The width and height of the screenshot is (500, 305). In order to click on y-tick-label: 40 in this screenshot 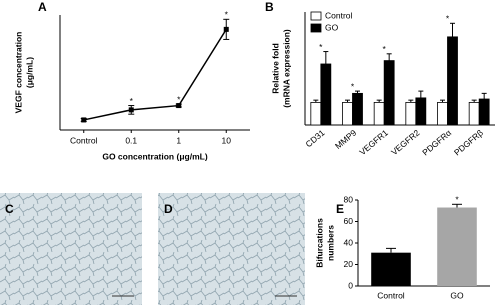, I will do `click(349, 242)`.